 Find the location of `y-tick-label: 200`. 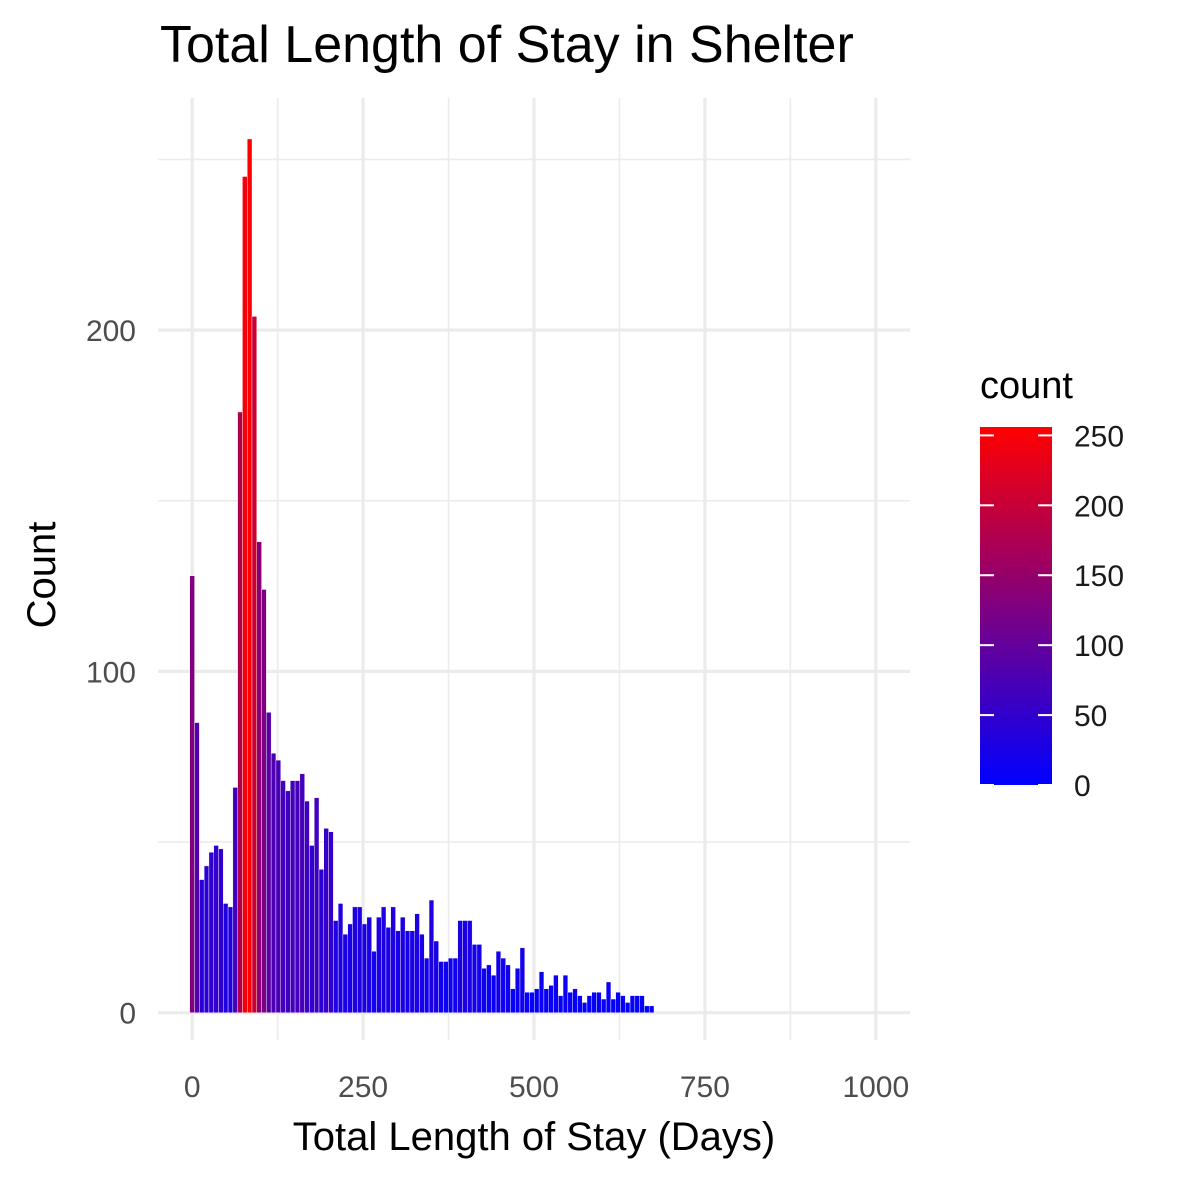

y-tick-label: 200 is located at coordinates (111, 331).